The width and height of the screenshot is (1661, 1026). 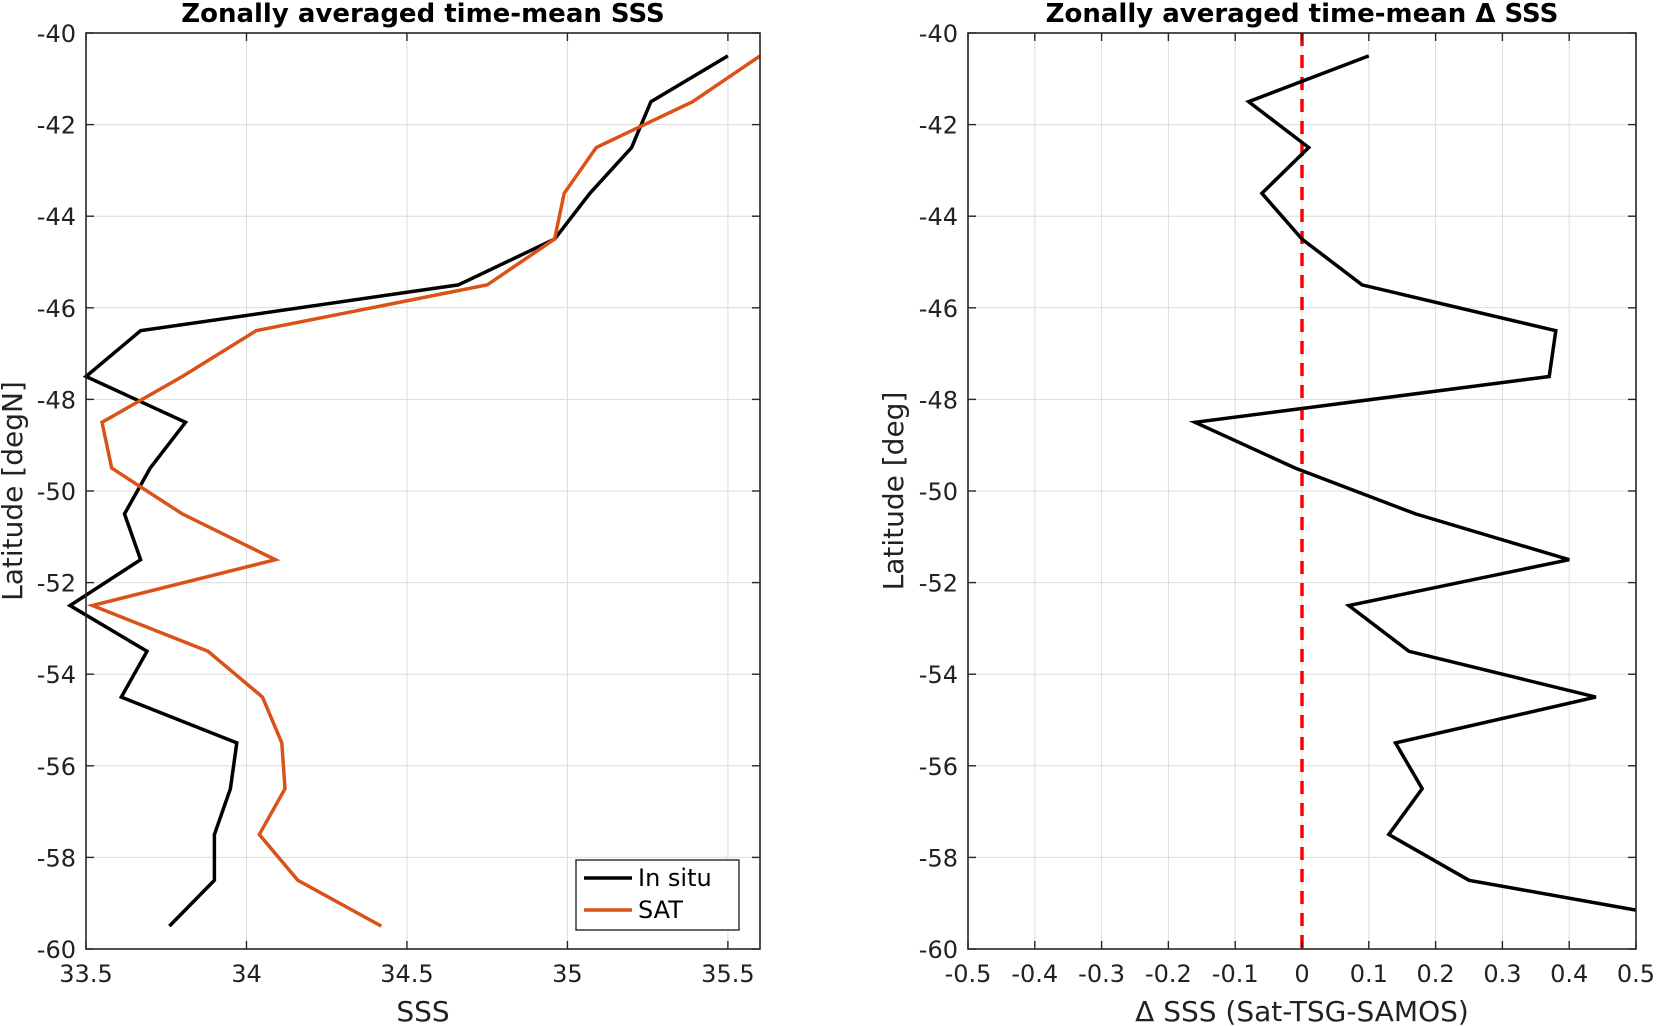 What do you see at coordinates (567, 974) in the screenshot?
I see `sss-x-tick-label: 35` at bounding box center [567, 974].